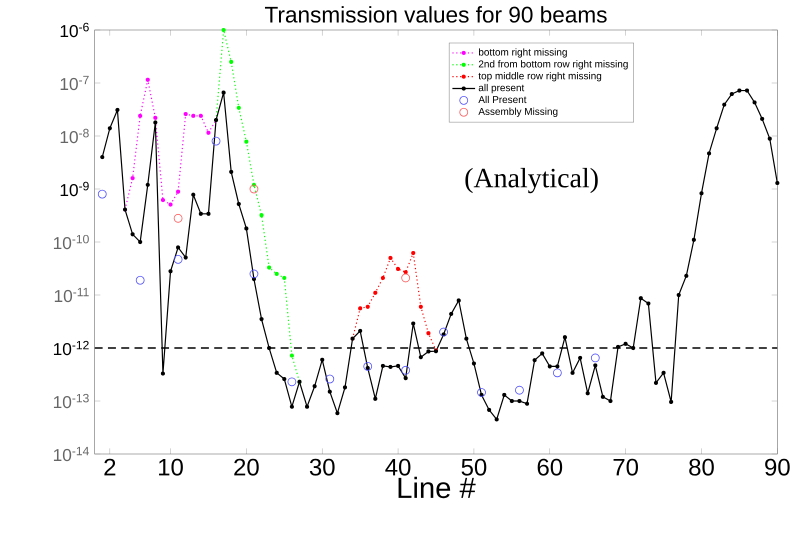 Image resolution: width=808 pixels, height=534 pixels. I want to click on y-tick-label: 10$^{-13}$, so click(71, 401).